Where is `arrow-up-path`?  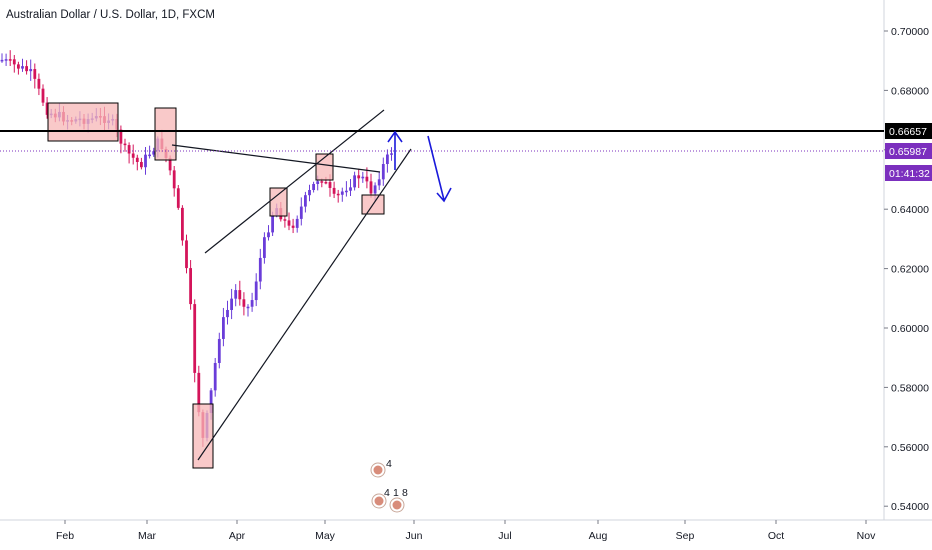
arrow-up-path is located at coordinates (395, 150).